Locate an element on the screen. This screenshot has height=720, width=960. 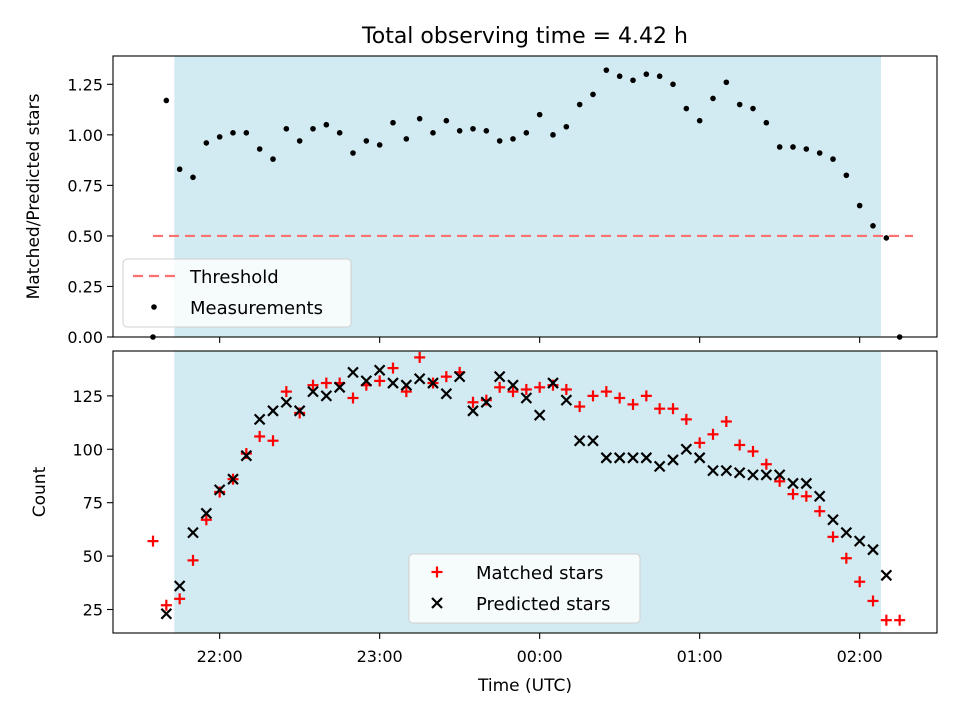
count-y-tick-label: 100 is located at coordinates (87, 449).